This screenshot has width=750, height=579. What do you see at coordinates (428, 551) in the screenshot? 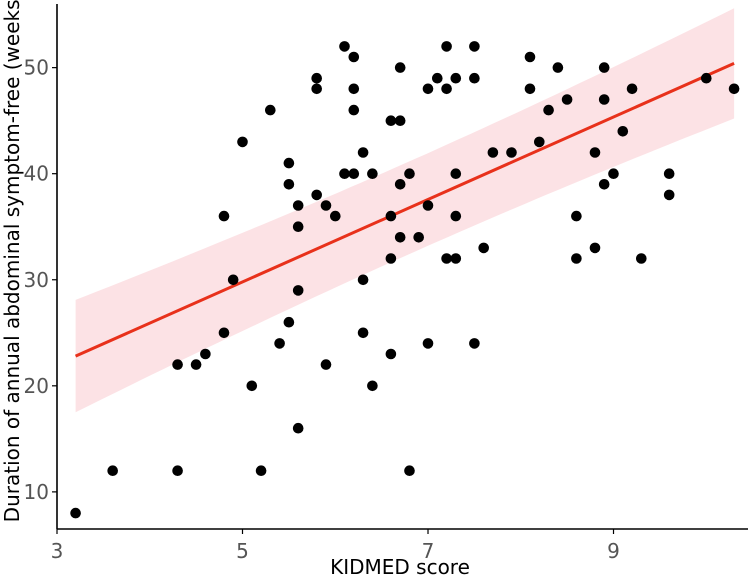
I see `x-tick-label: 7` at bounding box center [428, 551].